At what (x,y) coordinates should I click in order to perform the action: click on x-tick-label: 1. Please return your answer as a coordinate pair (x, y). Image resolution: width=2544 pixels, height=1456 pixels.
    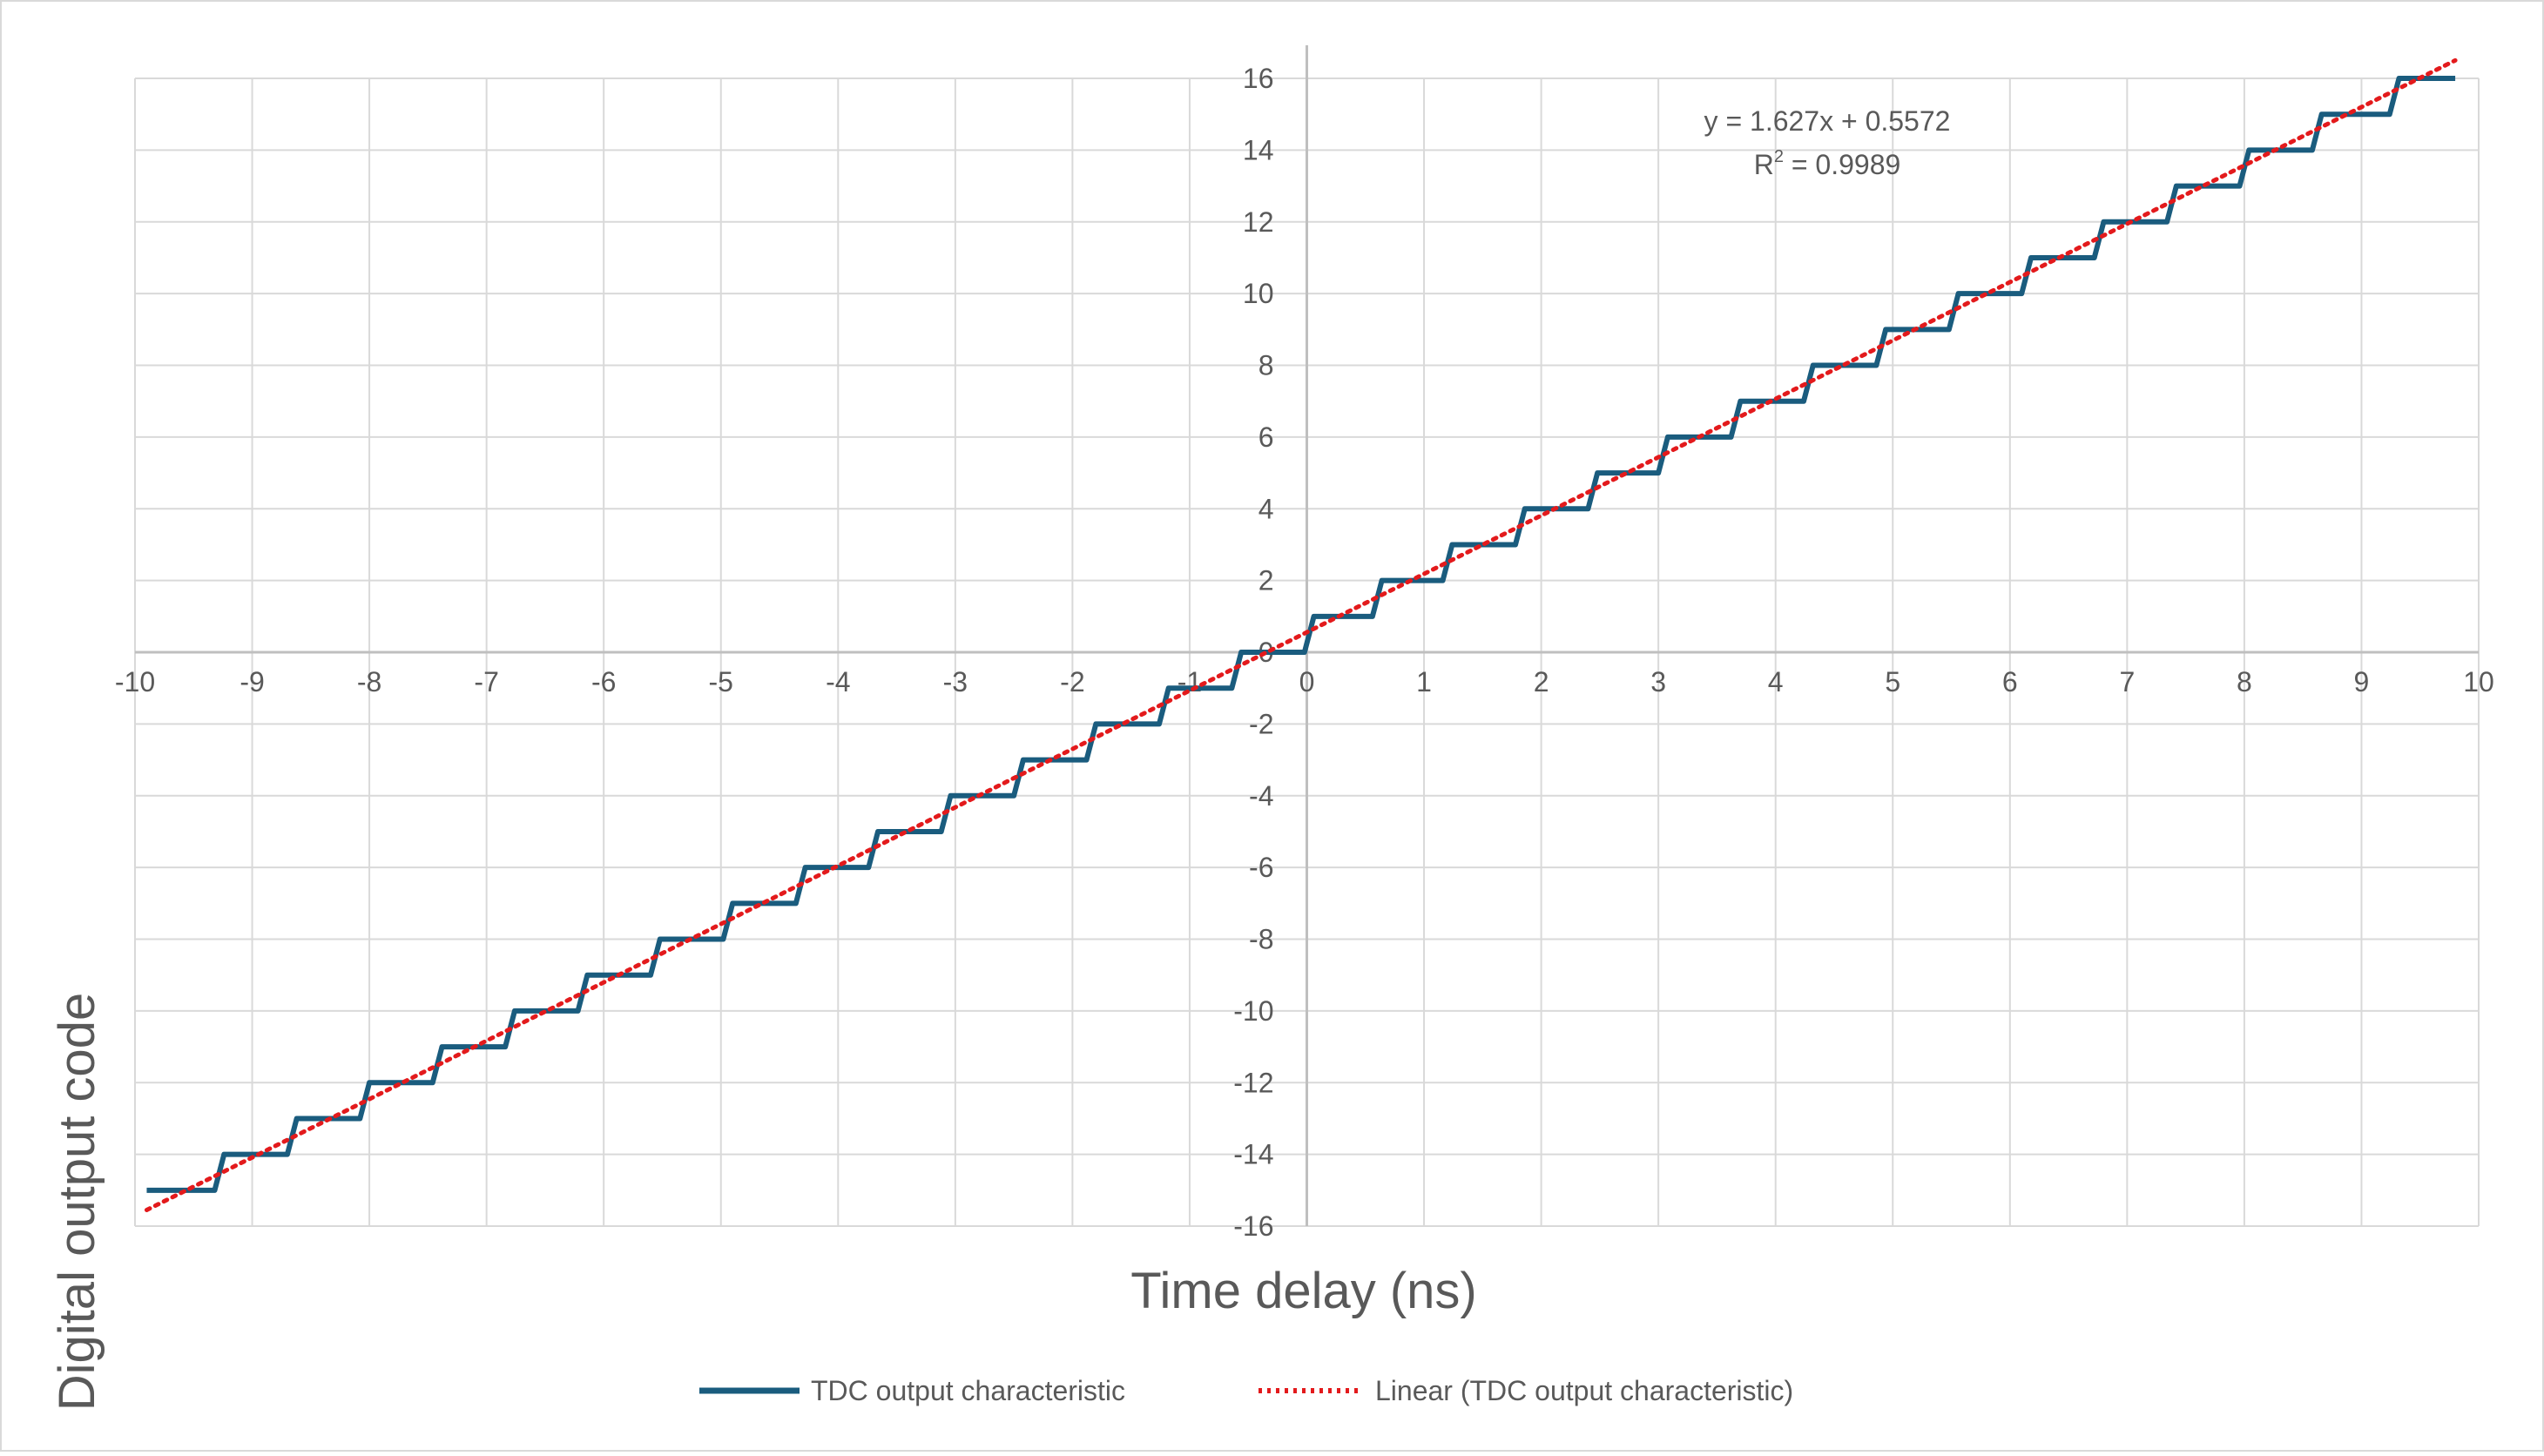
    Looking at the image, I should click on (1424, 682).